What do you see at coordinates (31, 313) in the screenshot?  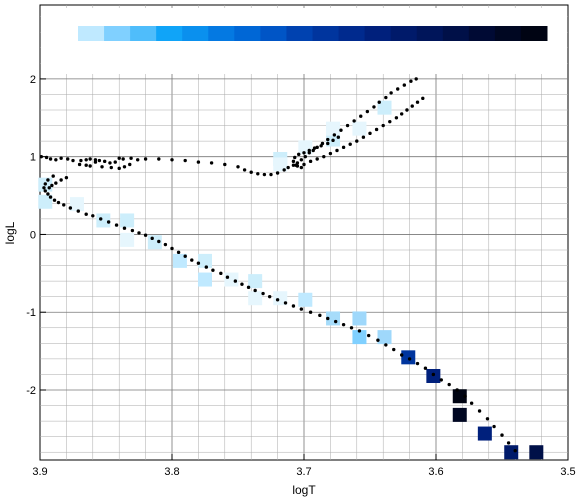 I see `y-tick-label: -1` at bounding box center [31, 313].